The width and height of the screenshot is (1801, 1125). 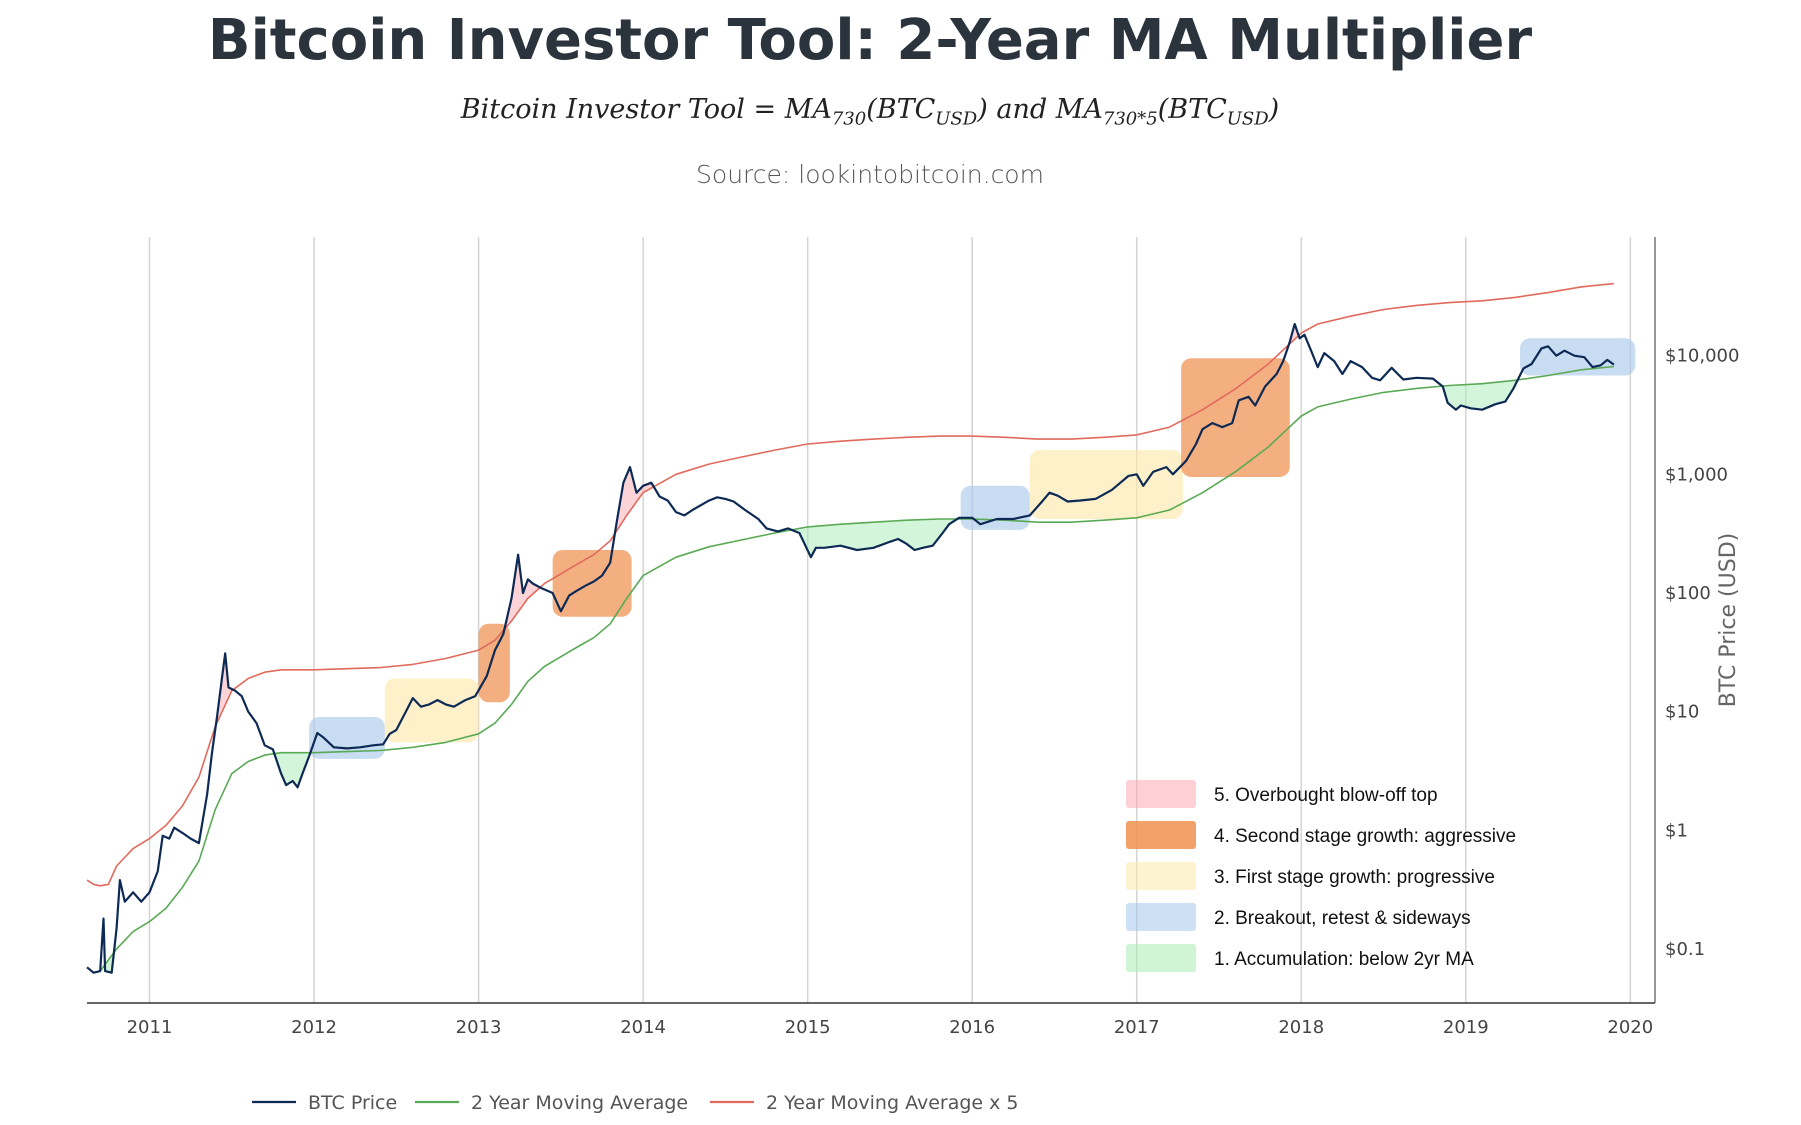 What do you see at coordinates (808, 109) in the screenshot?
I see `formula-ma1: MA` at bounding box center [808, 109].